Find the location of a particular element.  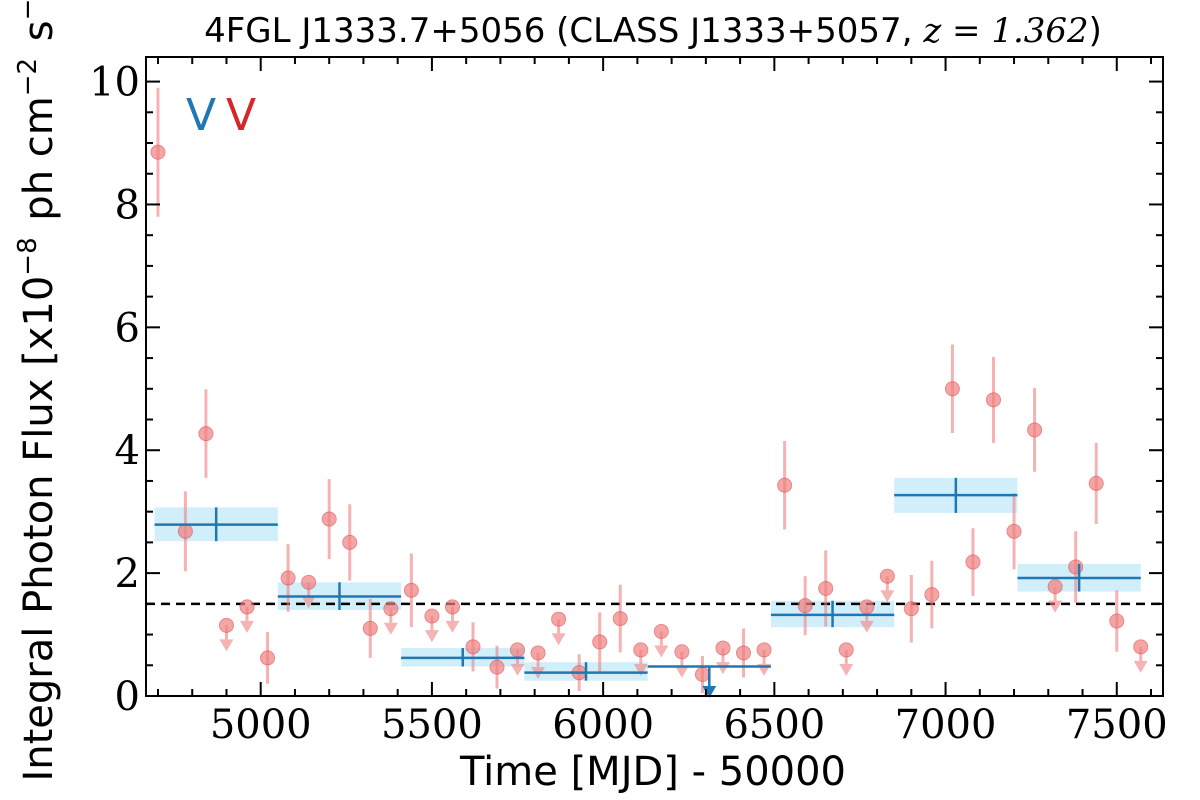

y-tick-label: 10 is located at coordinates (114, 83).